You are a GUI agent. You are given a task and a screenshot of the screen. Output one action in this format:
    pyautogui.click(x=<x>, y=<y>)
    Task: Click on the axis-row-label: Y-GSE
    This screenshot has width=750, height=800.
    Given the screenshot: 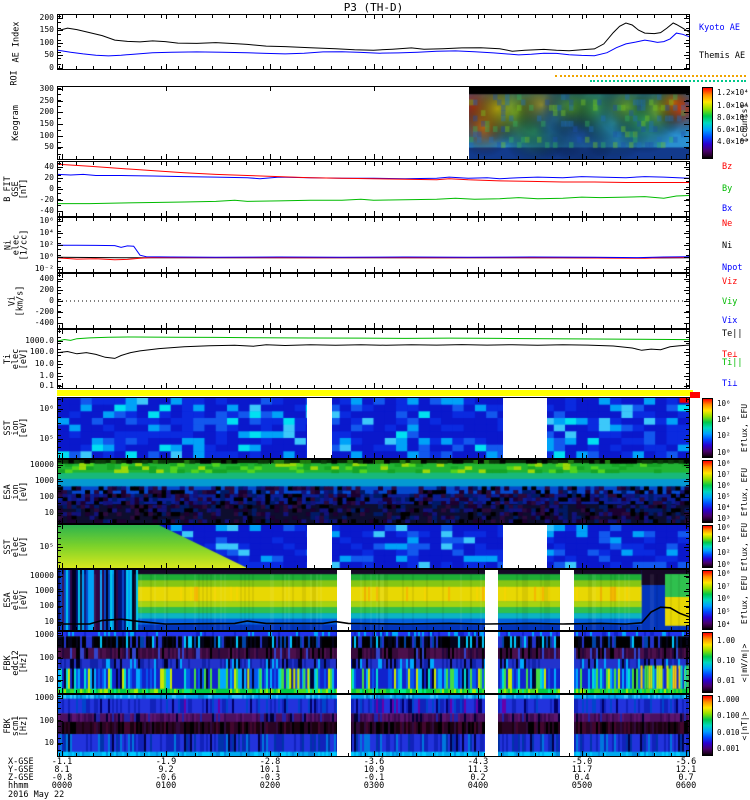 What is the action you would take?
    pyautogui.click(x=21, y=770)
    